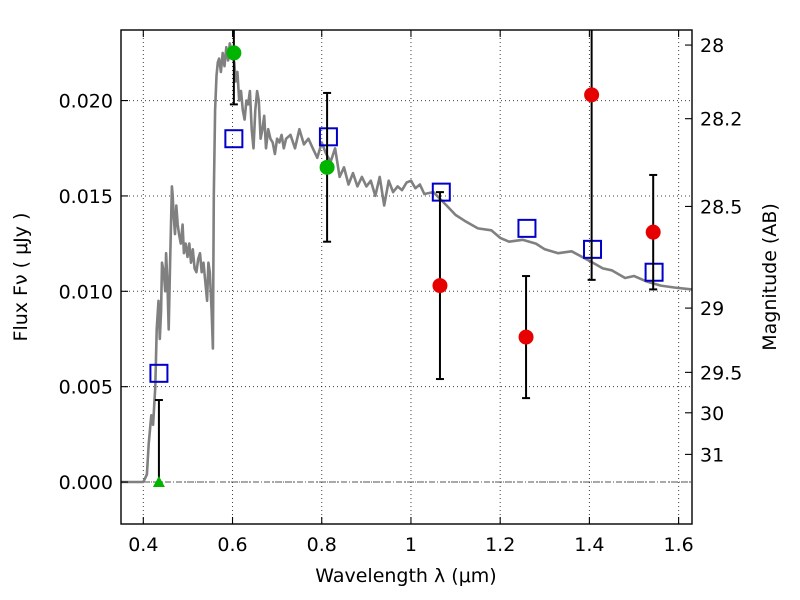 This screenshot has width=800, height=600. I want to click on y2-tick-label: 28.2, so click(721, 120).